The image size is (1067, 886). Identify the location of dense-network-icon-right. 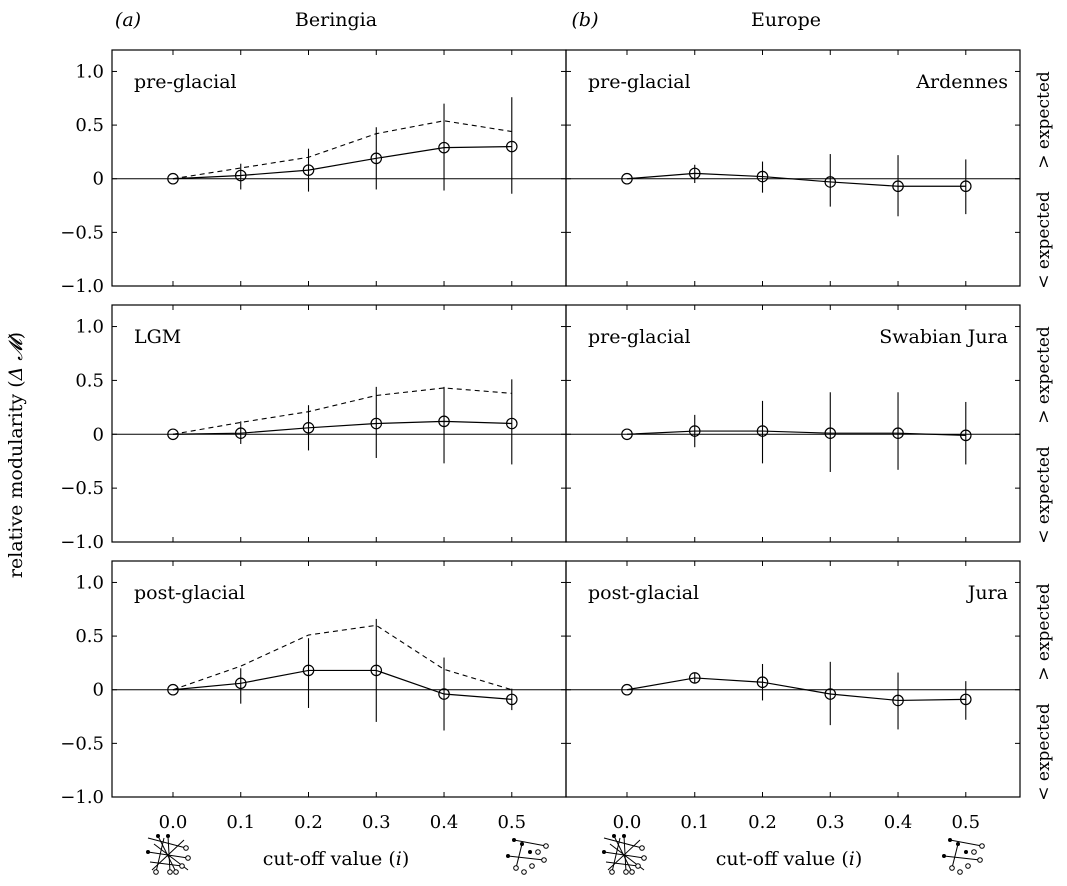
(624, 854).